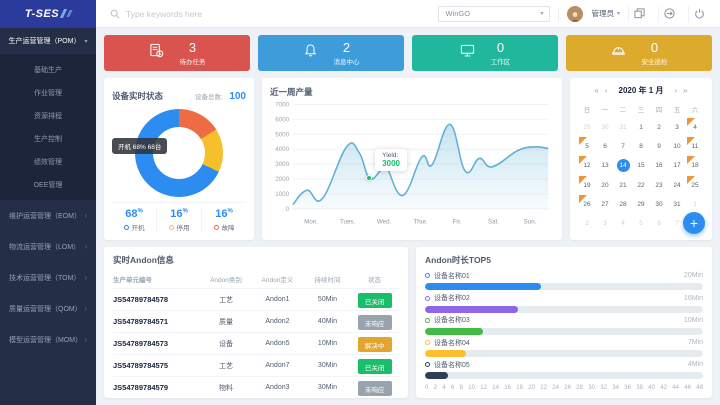 Image resolution: width=720 pixels, height=405 pixels. I want to click on calendar-day: 25, so click(695, 185).